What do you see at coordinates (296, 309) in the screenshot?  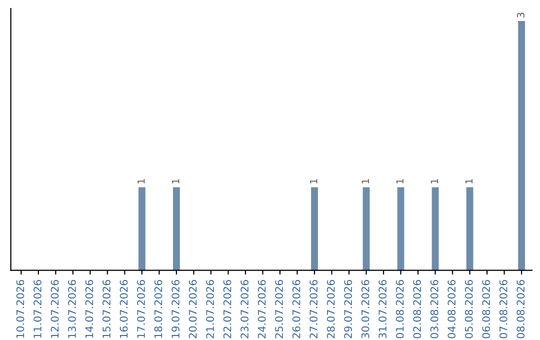 I see `x-tick-label: 26.07.2026` at bounding box center [296, 309].